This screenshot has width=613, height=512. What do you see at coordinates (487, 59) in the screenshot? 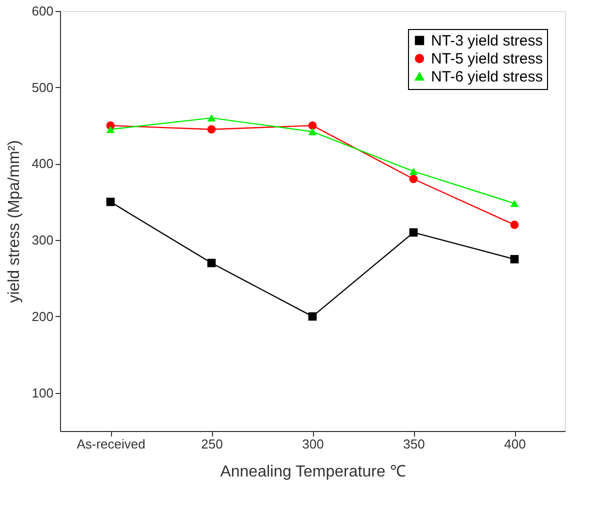
I see `legend-label: NT-5 yield stress` at bounding box center [487, 59].